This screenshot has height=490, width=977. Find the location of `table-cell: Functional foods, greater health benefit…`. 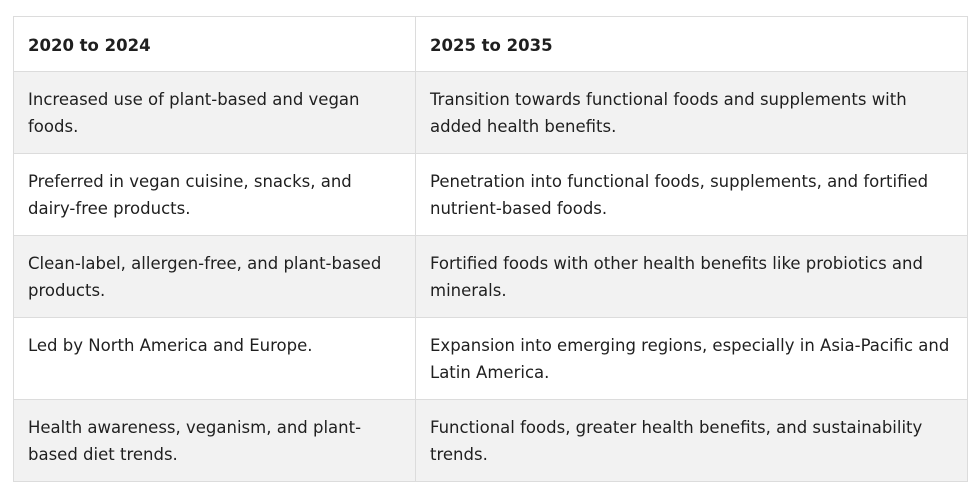

table-cell: Functional foods, greater health benefit… is located at coordinates (691, 440).